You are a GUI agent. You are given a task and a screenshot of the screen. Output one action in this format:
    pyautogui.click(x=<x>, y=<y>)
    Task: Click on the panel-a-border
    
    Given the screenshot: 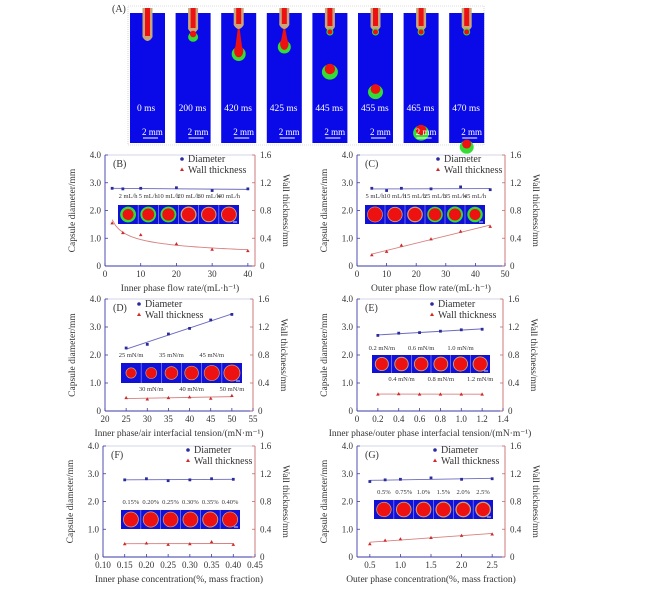 What is the action you would take?
    pyautogui.click(x=306, y=75)
    